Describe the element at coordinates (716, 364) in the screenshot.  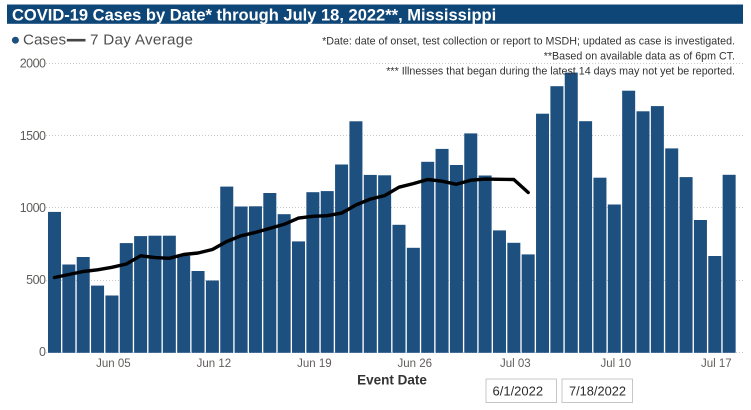
I see `svg-text: Jul 17` at that location.